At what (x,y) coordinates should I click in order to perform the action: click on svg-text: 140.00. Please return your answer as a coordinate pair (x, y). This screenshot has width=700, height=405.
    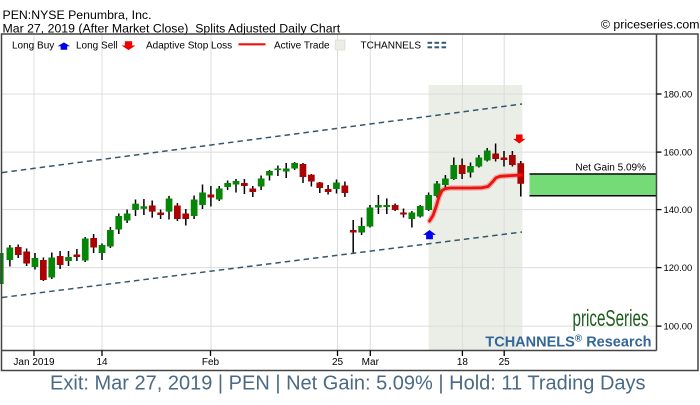
    Looking at the image, I should click on (678, 209).